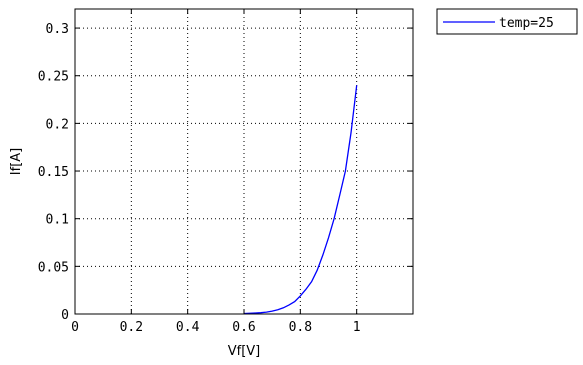 The width and height of the screenshot is (583, 365). I want to click on x-tick-label: 0.2, so click(131, 327).